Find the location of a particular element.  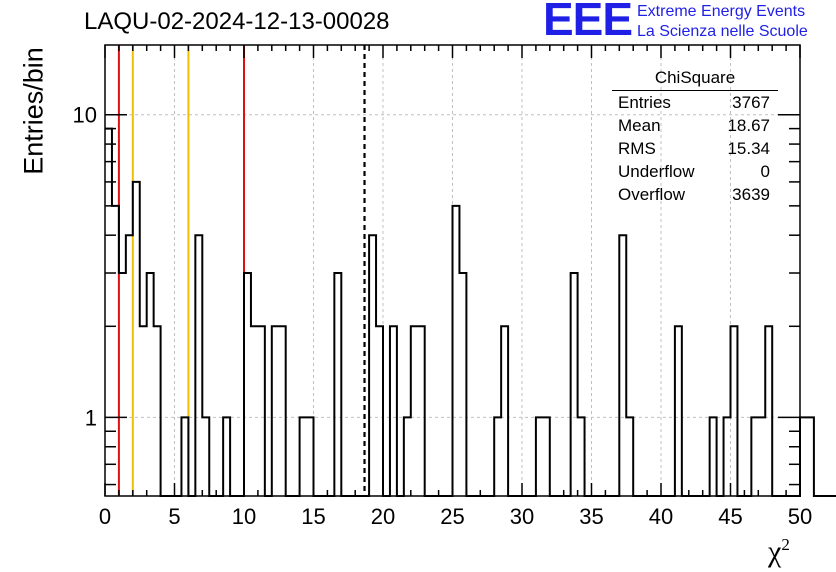

stats-title: ChiSquare is located at coordinates (695, 78).